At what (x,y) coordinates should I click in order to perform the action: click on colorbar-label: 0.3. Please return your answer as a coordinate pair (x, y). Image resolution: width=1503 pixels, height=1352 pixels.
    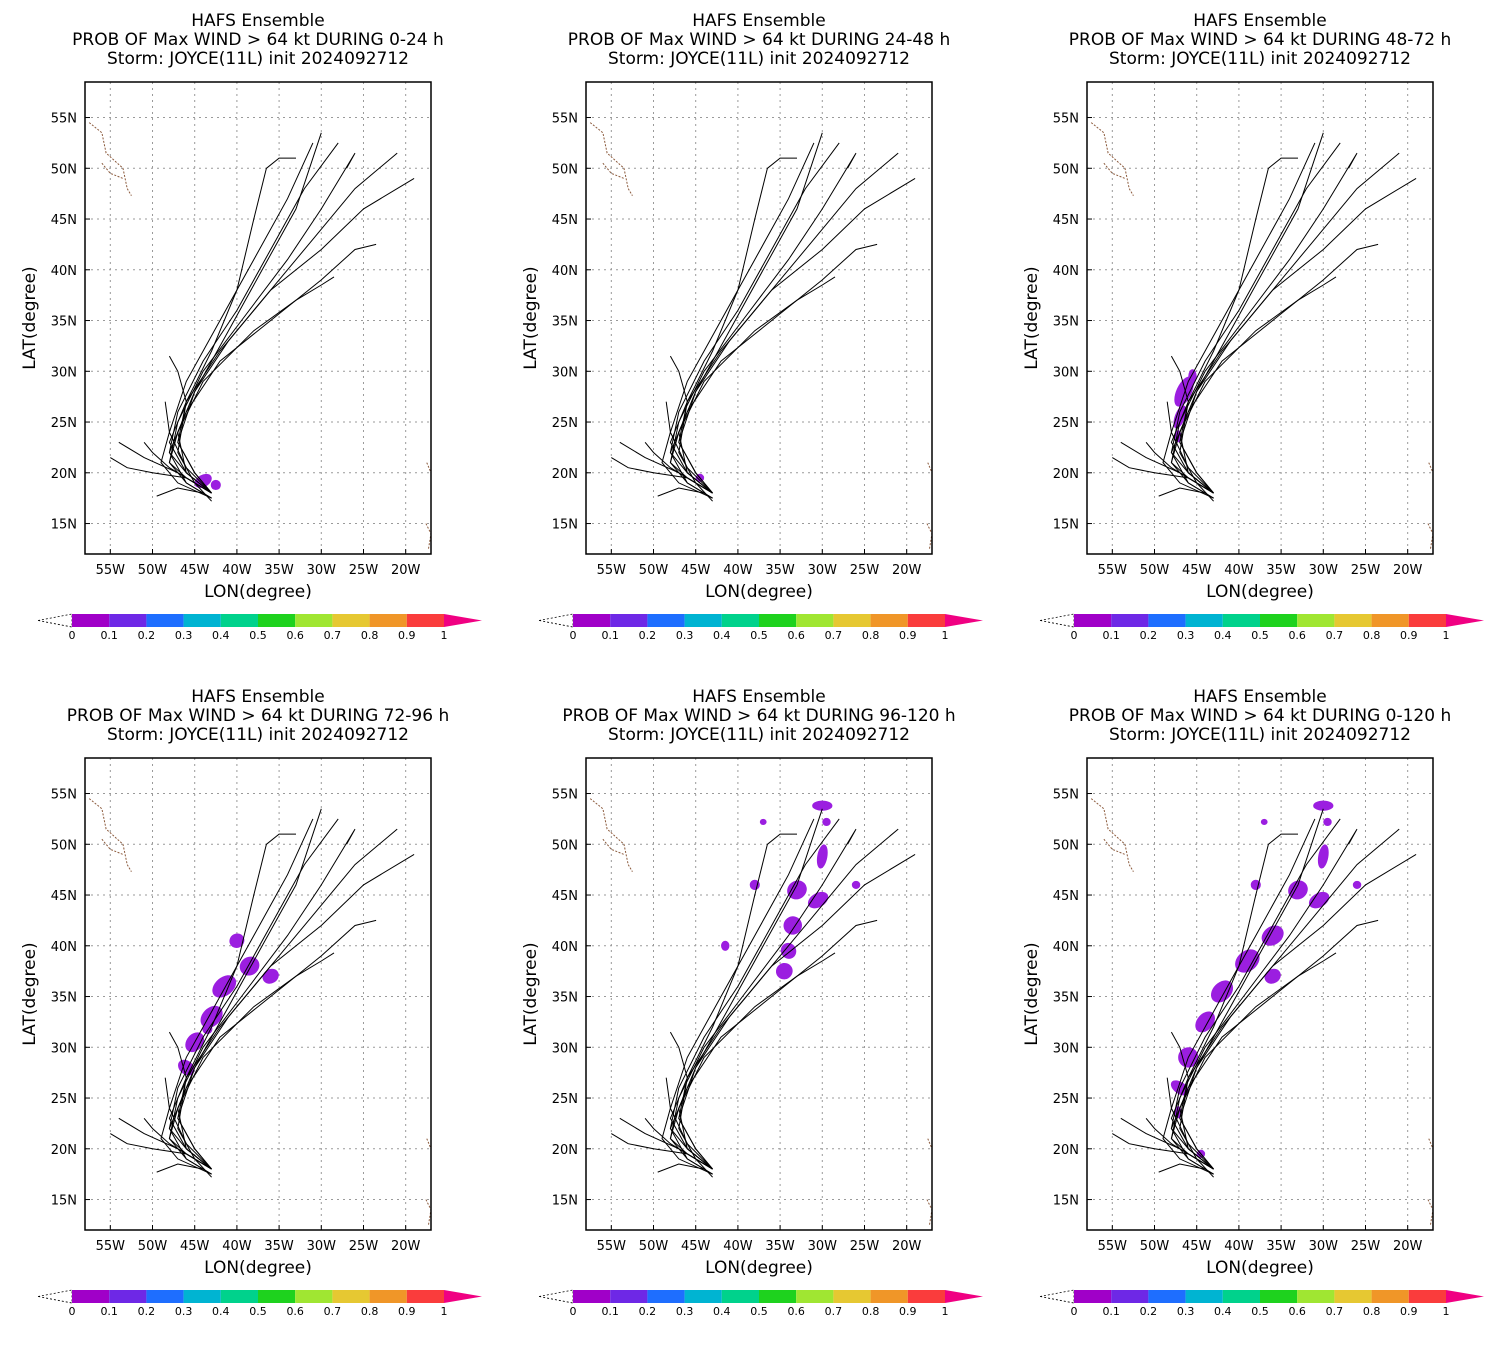
    Looking at the image, I should click on (184, 635).